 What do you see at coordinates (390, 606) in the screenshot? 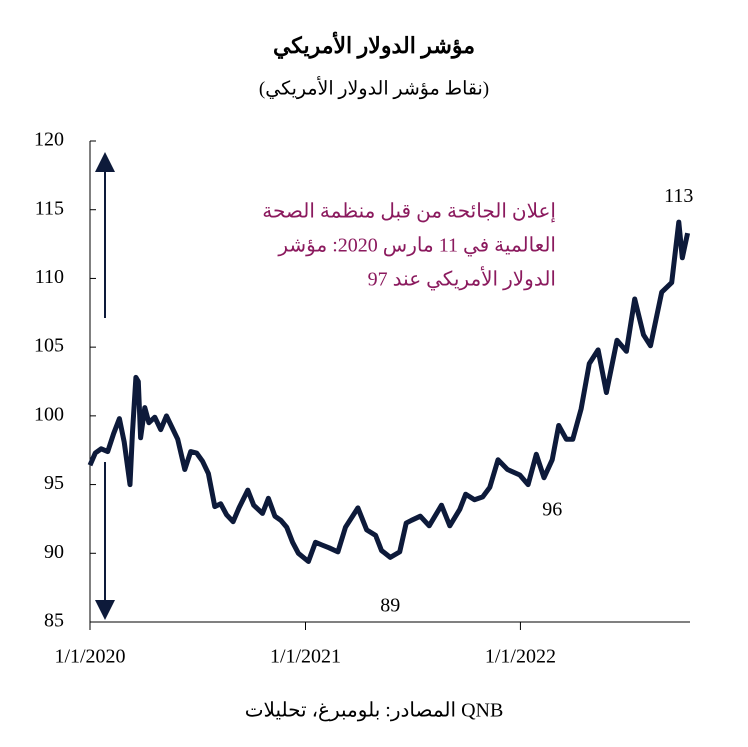
I see `data-label: 89` at bounding box center [390, 606].